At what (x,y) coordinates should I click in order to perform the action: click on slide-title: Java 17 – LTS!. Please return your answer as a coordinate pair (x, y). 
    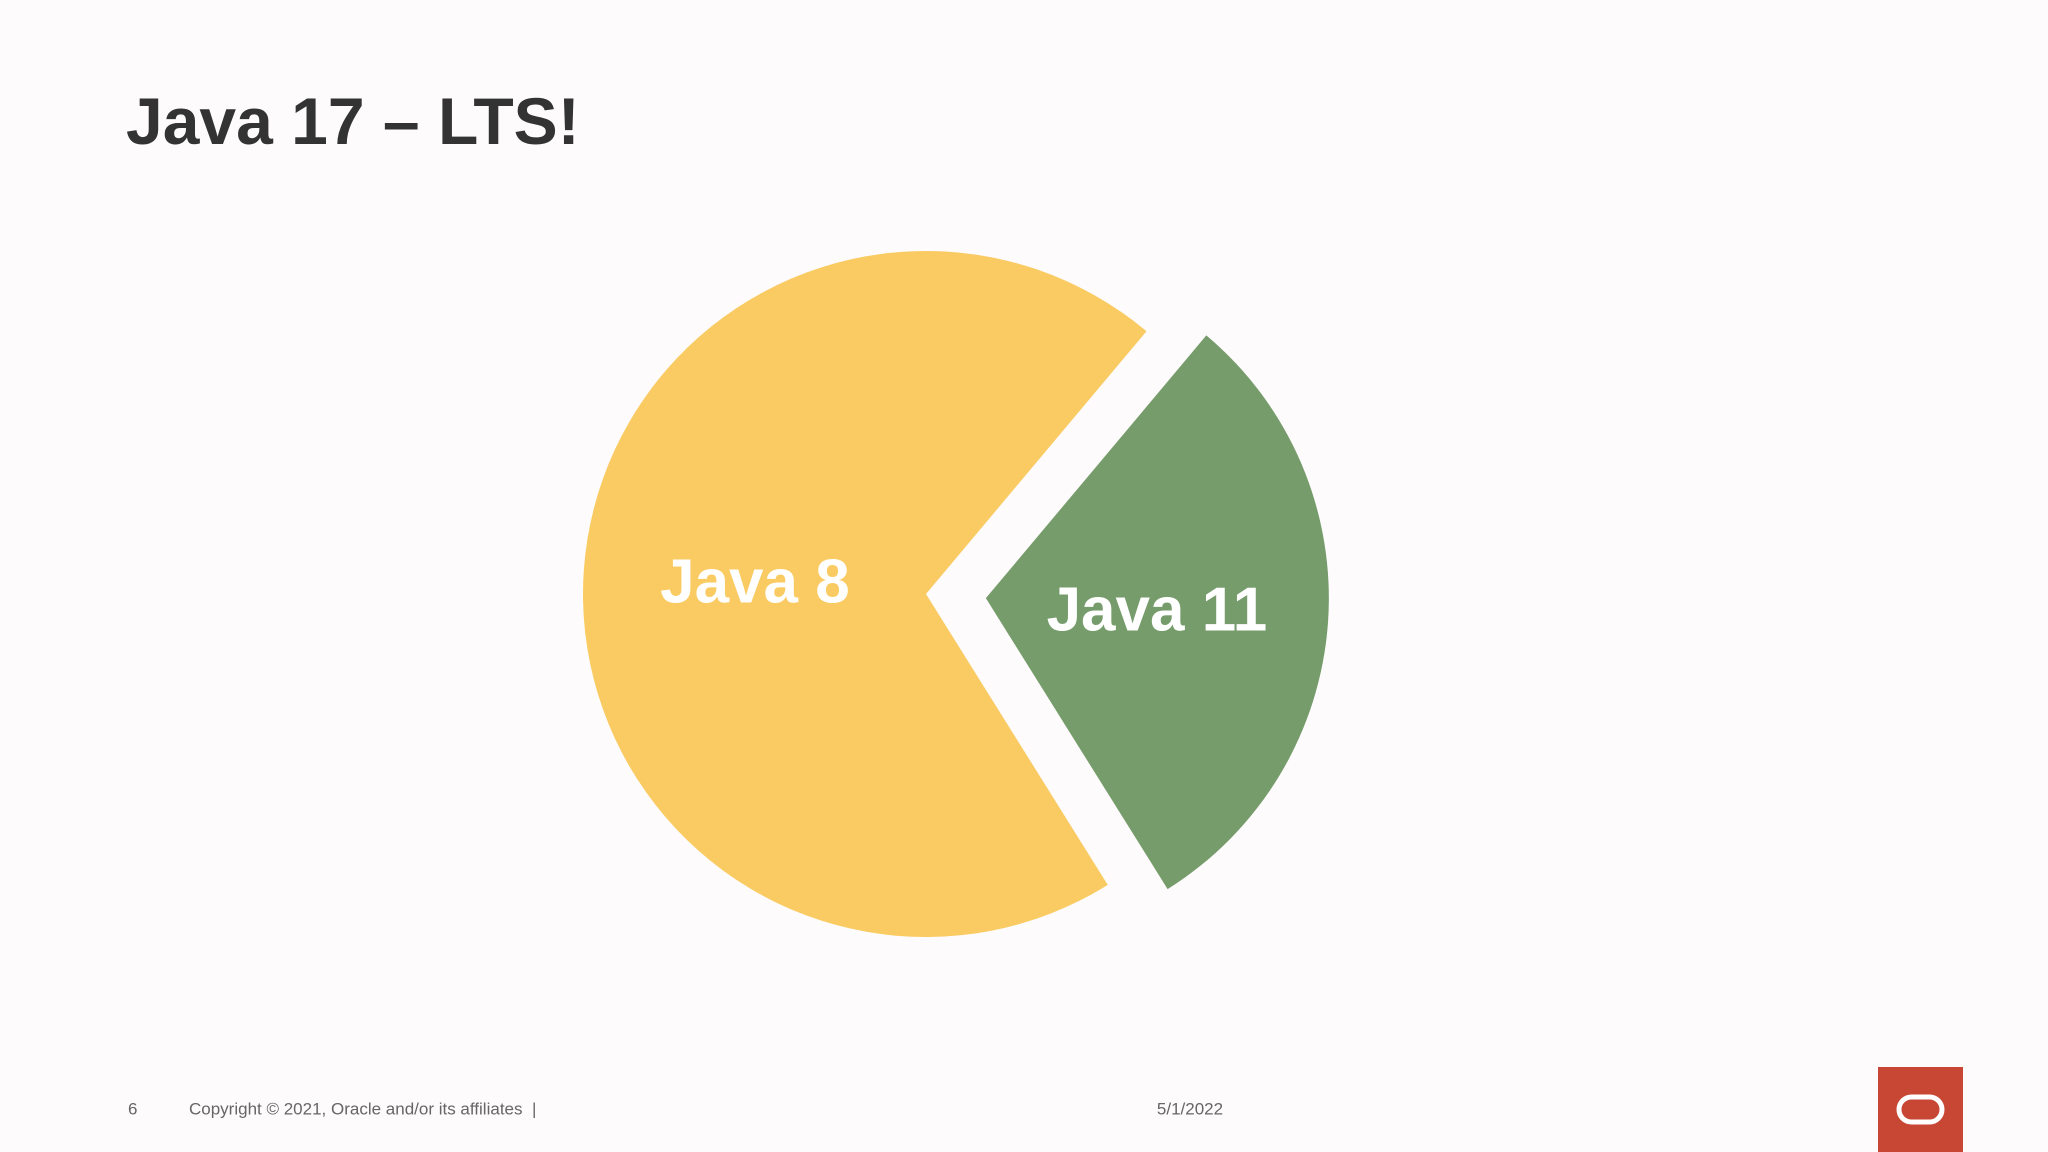
    Looking at the image, I should click on (353, 121).